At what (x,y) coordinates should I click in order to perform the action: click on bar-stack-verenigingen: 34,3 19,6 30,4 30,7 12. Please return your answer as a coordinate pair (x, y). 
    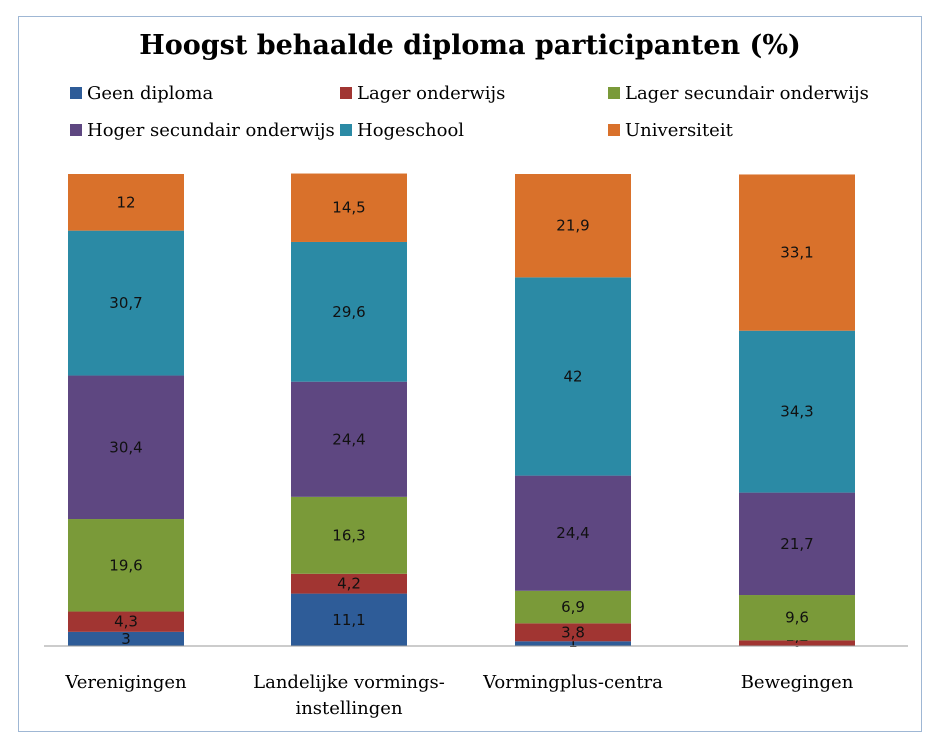
    Looking at the image, I should click on (126, 411).